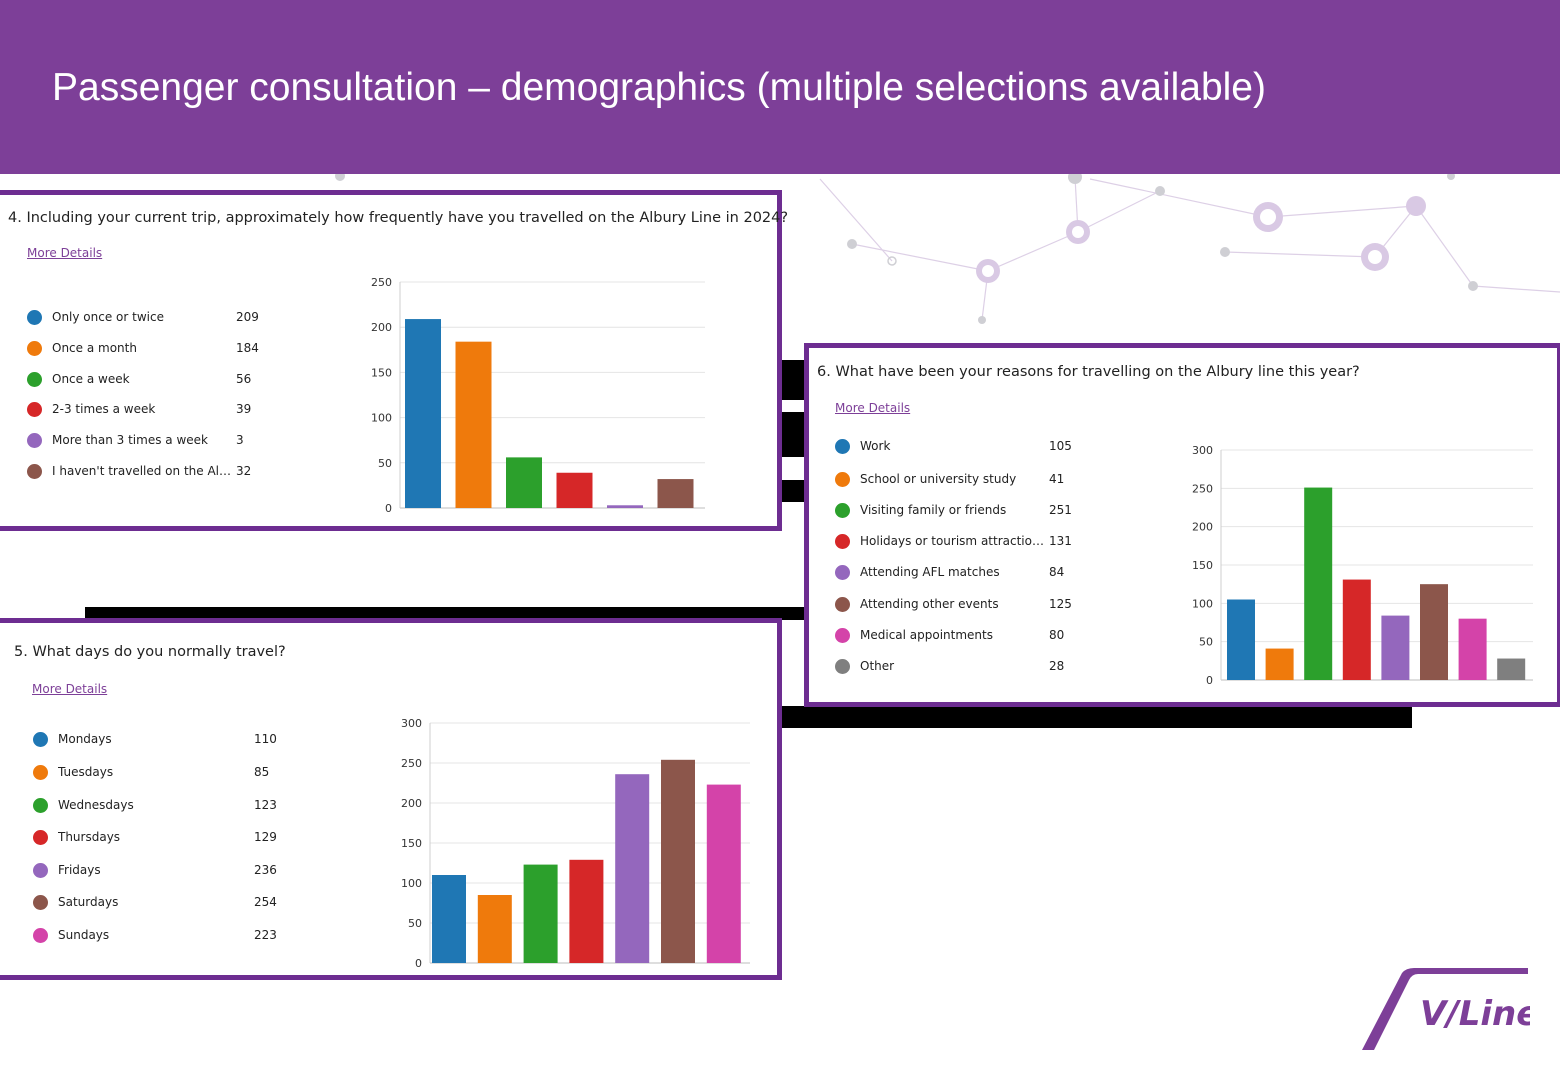  What do you see at coordinates (130, 440) in the screenshot?
I see `legend-label: More than 3 times a week` at bounding box center [130, 440].